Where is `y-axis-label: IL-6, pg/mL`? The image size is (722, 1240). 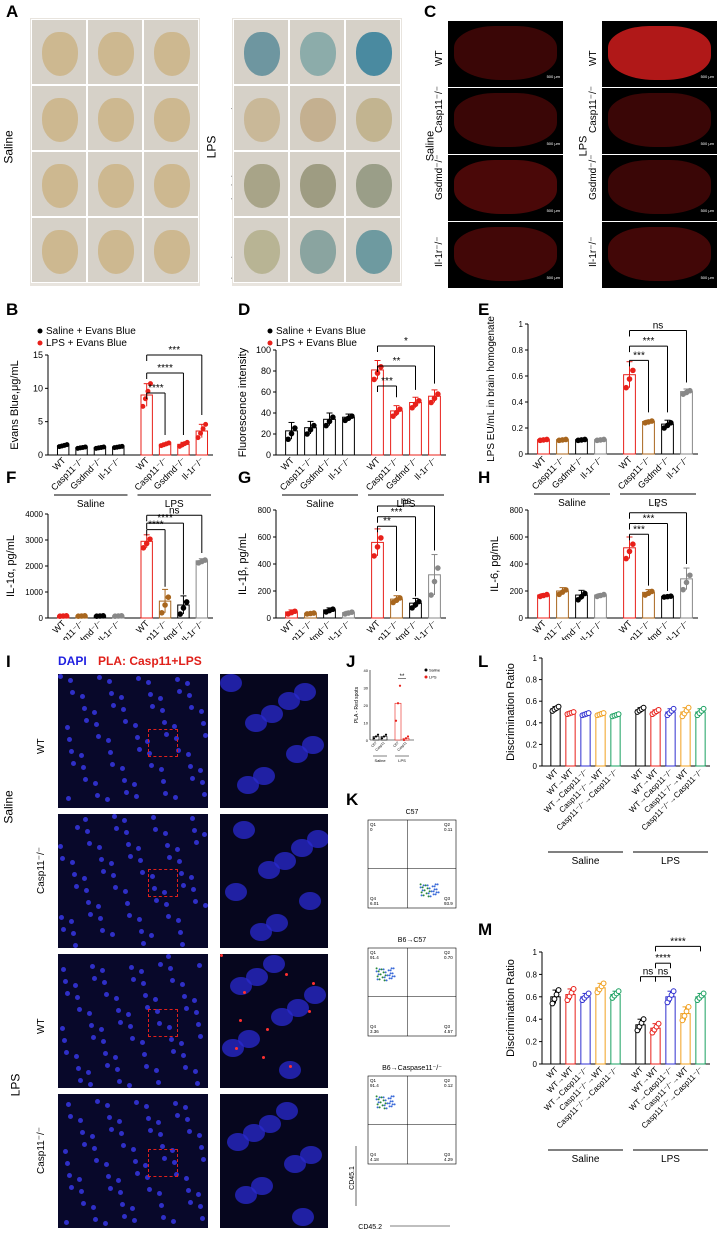 y-axis-label: IL-6, pg/mL is located at coordinates (495, 564).